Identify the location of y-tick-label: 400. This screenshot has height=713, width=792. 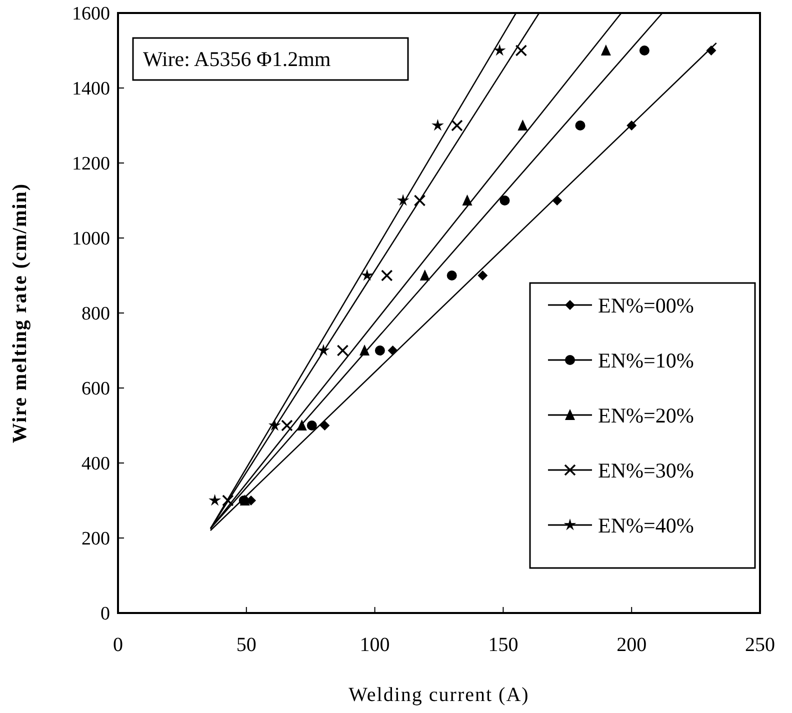
(96, 464).